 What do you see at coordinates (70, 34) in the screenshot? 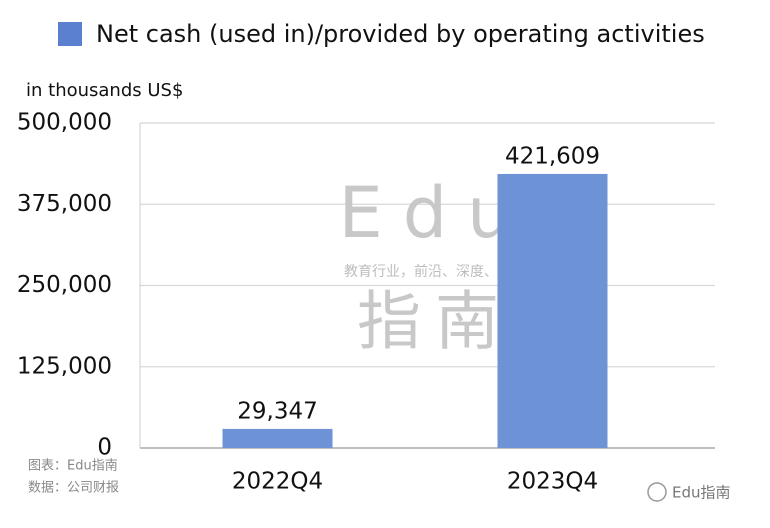
I see `legend-swatch` at bounding box center [70, 34].